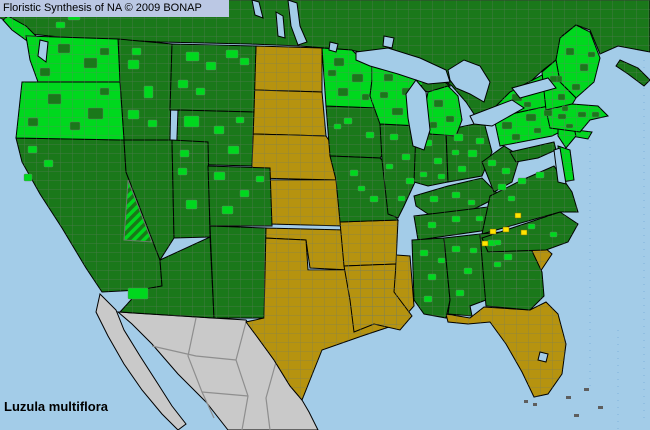 This screenshot has width=650, height=430. What do you see at coordinates (214, 373) in the screenshot?
I see `mexico-state-borders` at bounding box center [214, 373].